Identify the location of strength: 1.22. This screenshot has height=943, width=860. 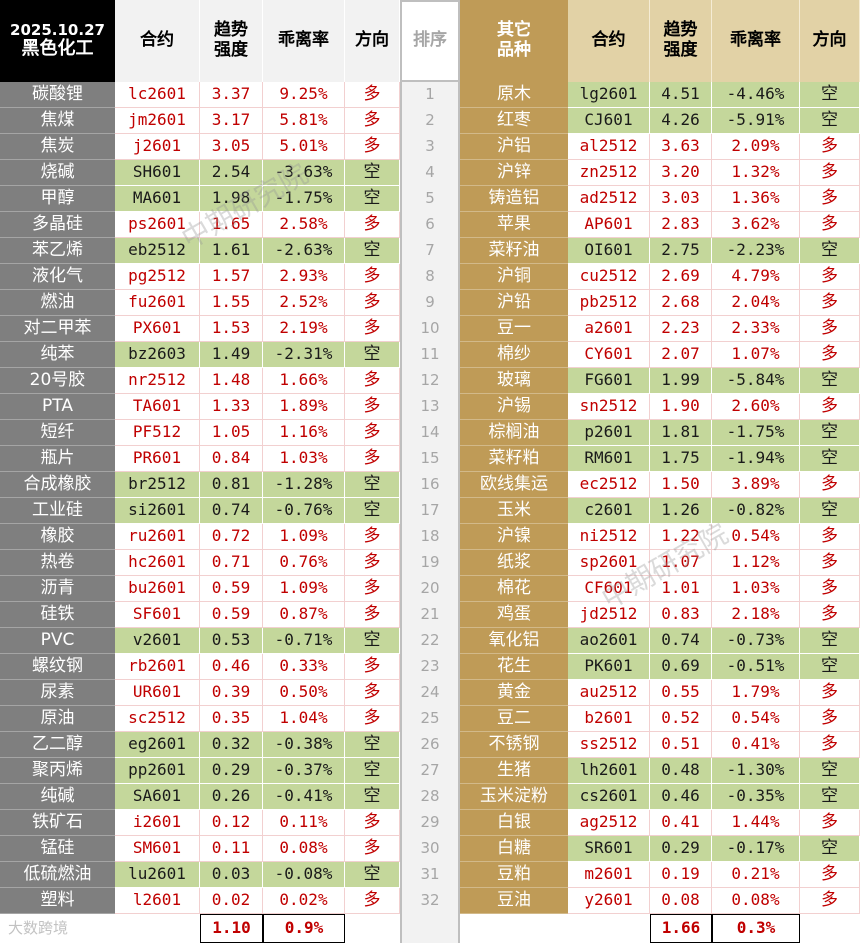
(681, 537).